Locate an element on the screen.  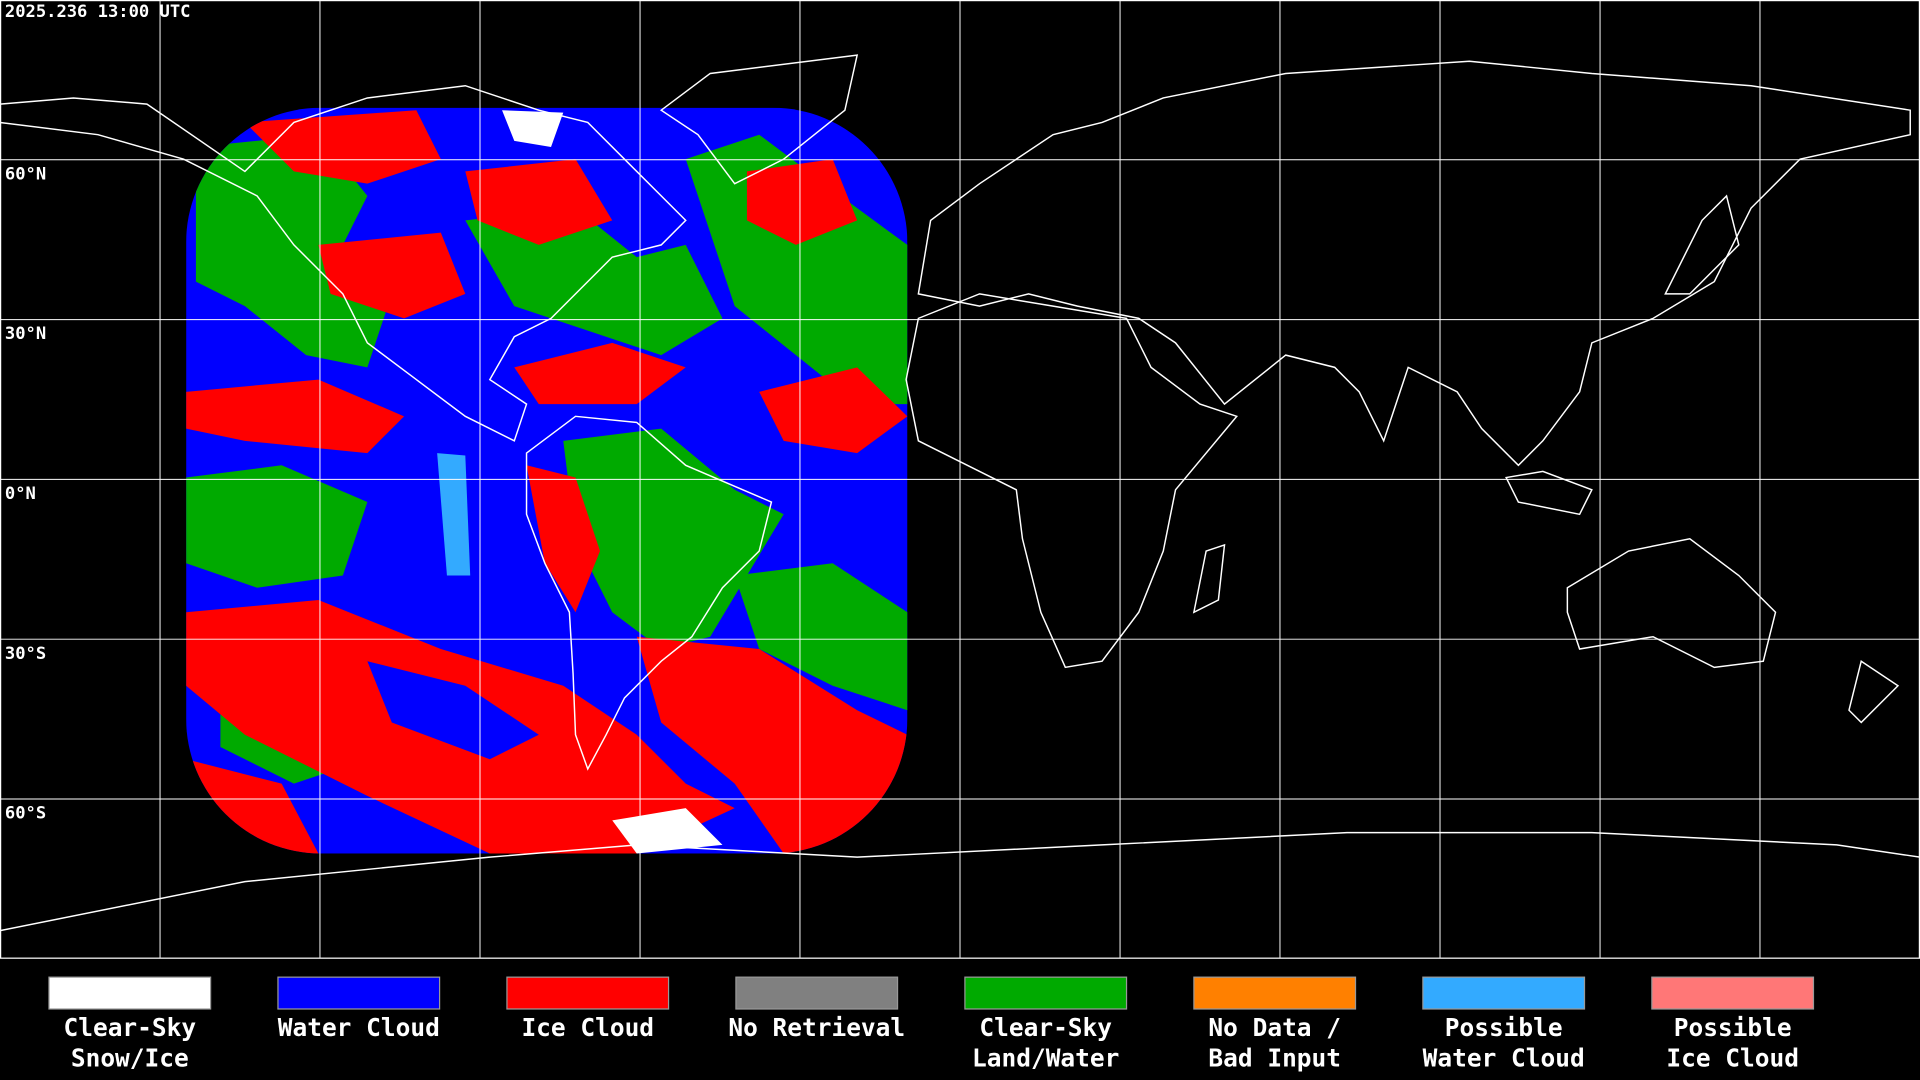
legend-label: Land/Water is located at coordinates (1045, 1058).